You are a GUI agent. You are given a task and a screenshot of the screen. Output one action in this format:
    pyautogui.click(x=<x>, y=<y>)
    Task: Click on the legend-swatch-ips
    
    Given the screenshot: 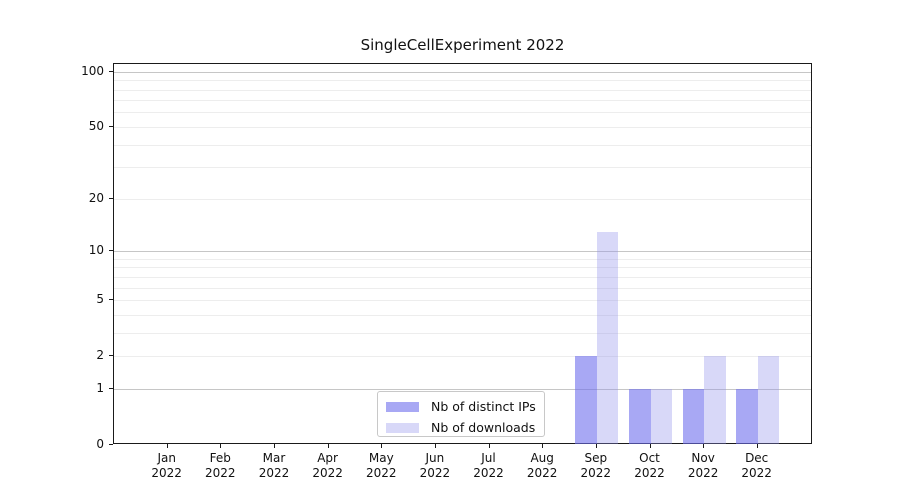 What is the action you would take?
    pyautogui.click(x=402, y=406)
    